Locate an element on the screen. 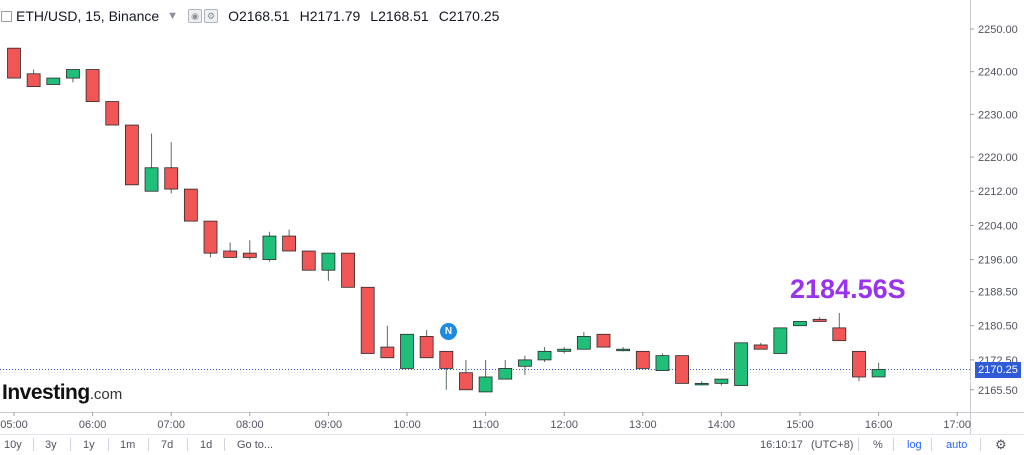 Image resolution: width=1024 pixels, height=455 pixels. x-tick-label: 05:00 is located at coordinates (14, 425).